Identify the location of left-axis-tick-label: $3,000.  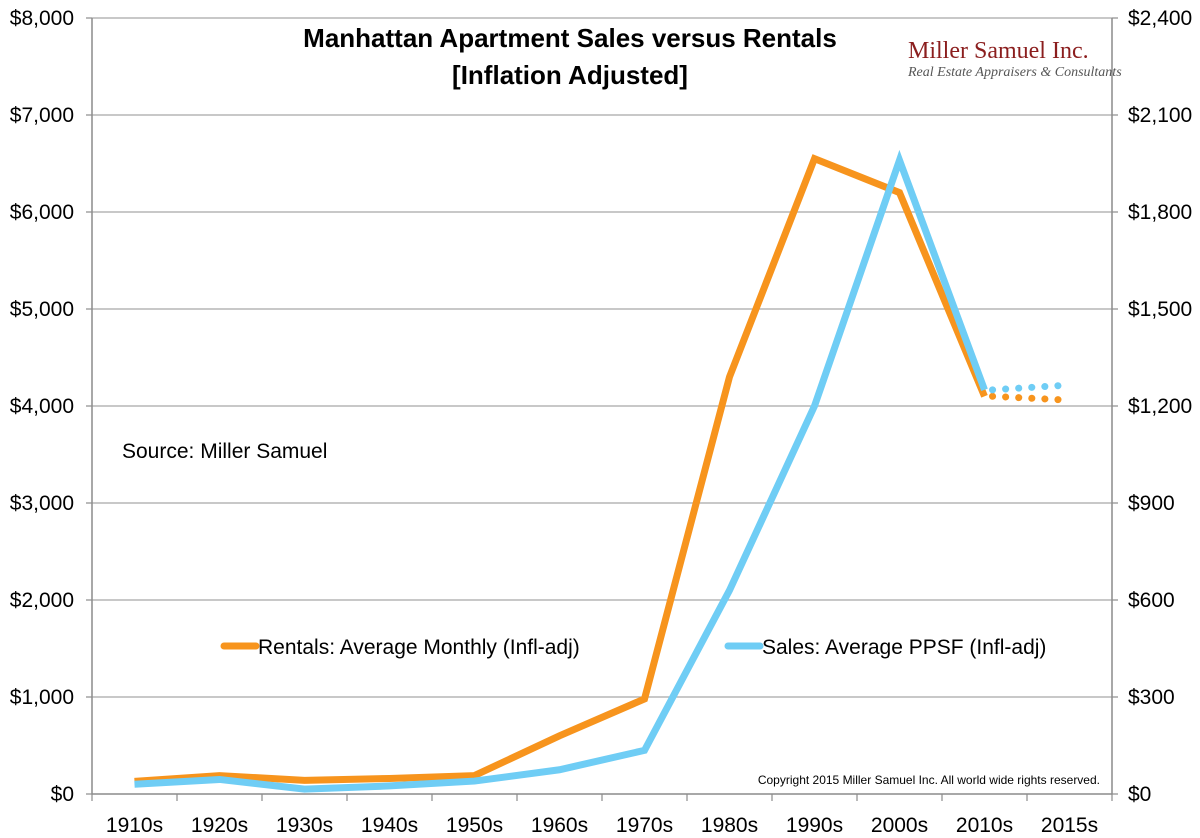
(42, 503).